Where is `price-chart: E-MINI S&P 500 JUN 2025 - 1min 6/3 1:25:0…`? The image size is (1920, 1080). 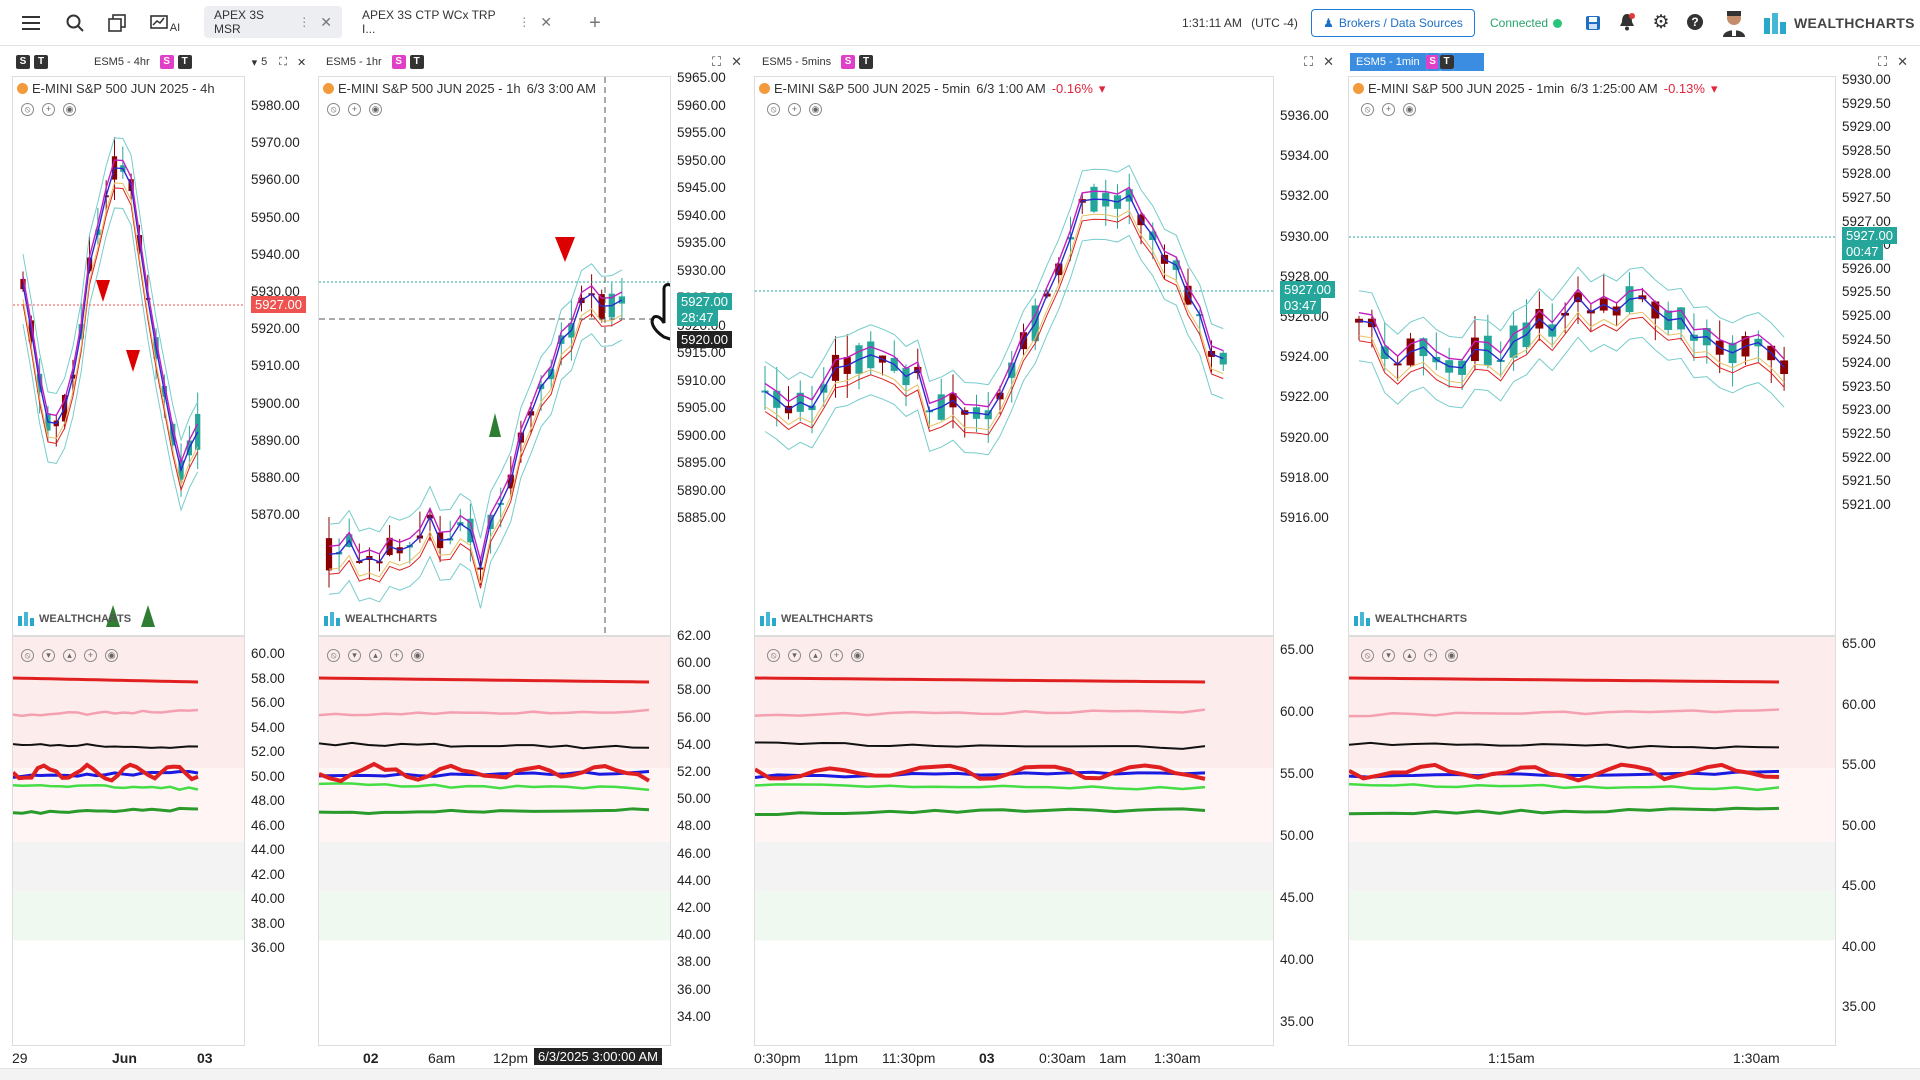 price-chart: E-MINI S&P 500 JUN 2025 - 1min 6/3 1:25:0… is located at coordinates (1592, 356).